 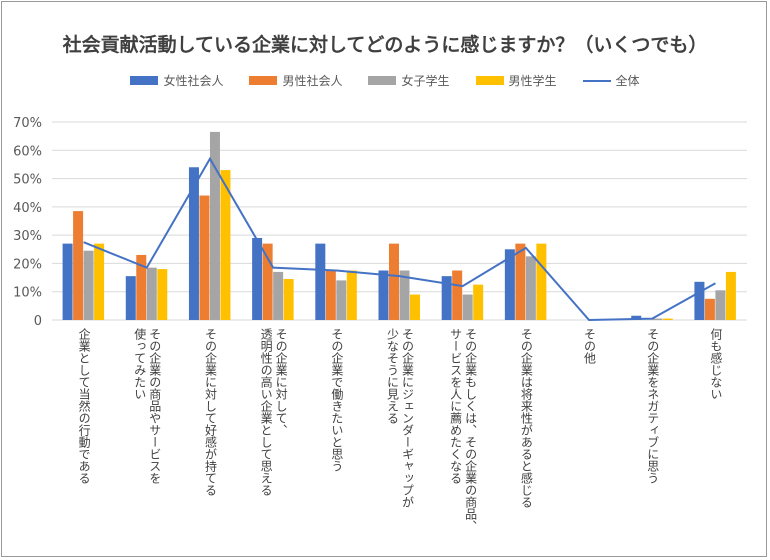 What do you see at coordinates (27, 151) in the screenshot?
I see `y-tick-label: 60%` at bounding box center [27, 151].